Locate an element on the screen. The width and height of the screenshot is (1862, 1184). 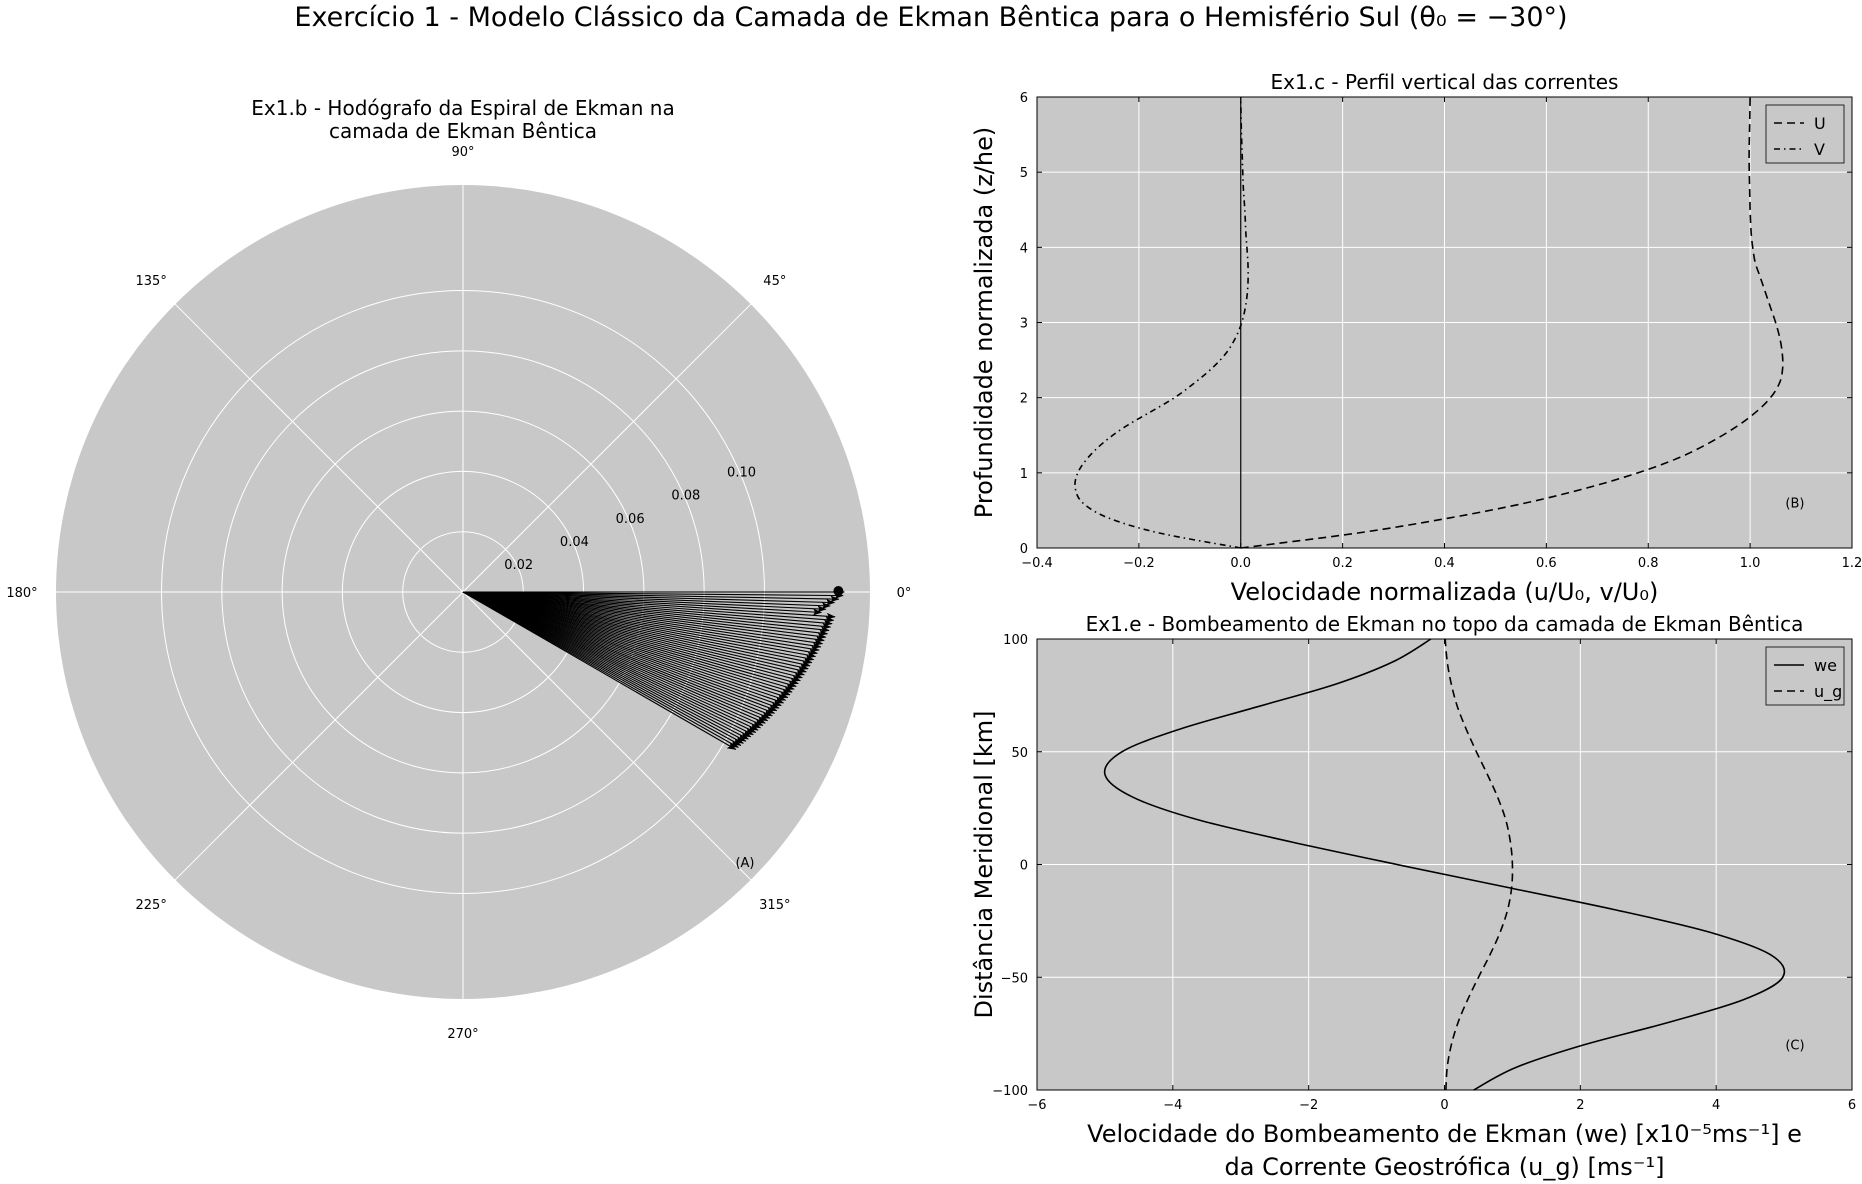
x-tick-label: 0.4 is located at coordinates (1444, 563).